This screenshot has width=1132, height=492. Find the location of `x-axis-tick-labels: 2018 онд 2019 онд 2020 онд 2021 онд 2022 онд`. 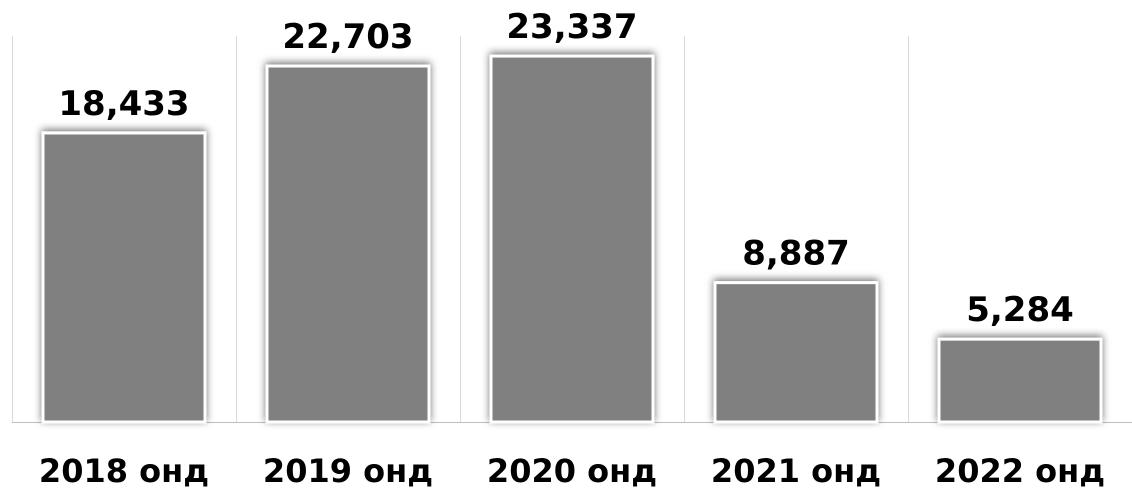

x-axis-tick-labels: 2018 онд 2019 онд 2020 онд 2021 онд 2022 онд is located at coordinates (572, 471).